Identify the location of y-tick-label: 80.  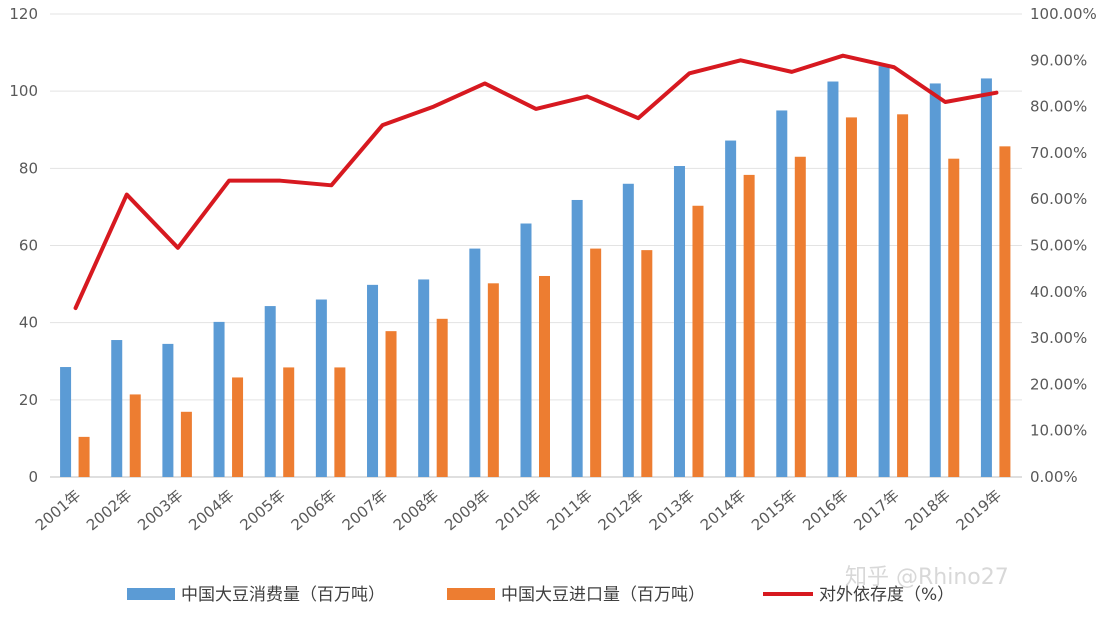
(28, 168).